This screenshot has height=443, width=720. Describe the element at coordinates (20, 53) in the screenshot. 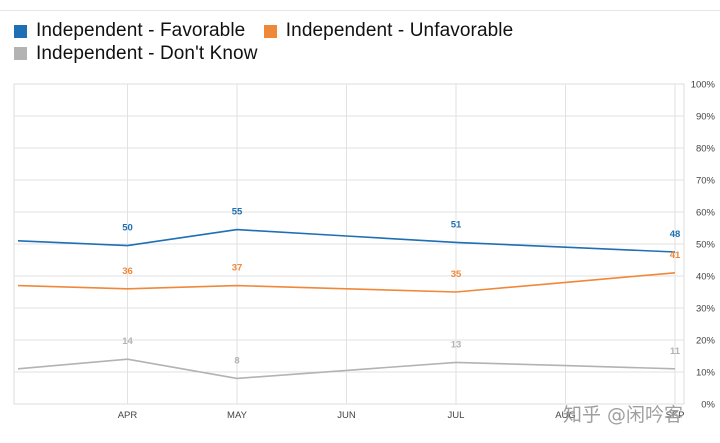

I see `legend-swatch-dont-know` at that location.